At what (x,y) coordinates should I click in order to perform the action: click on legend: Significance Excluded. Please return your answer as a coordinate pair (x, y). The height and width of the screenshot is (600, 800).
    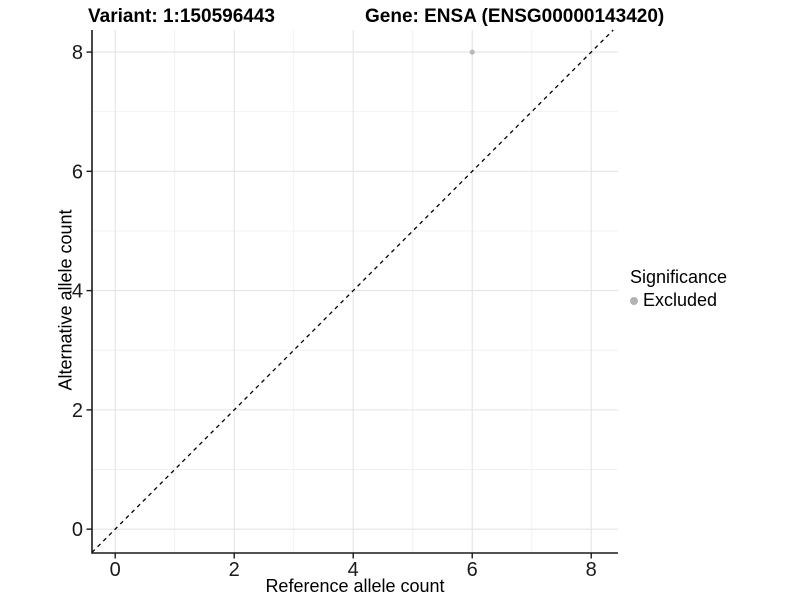
    Looking at the image, I should click on (678, 289).